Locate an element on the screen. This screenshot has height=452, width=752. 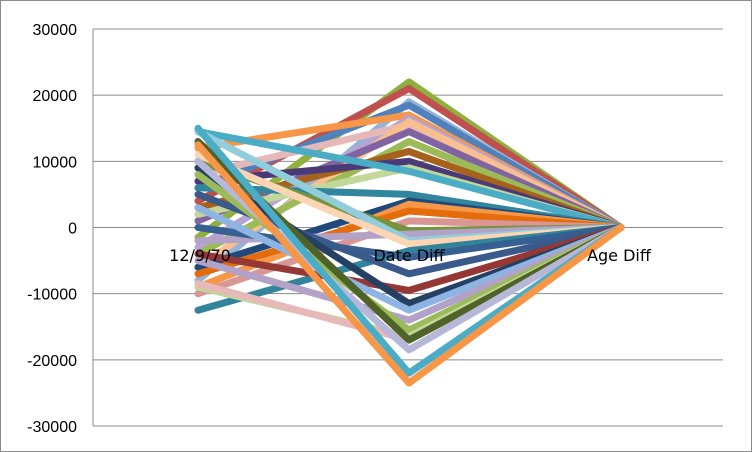
y-tick-label: 30000 is located at coordinates (55, 30).